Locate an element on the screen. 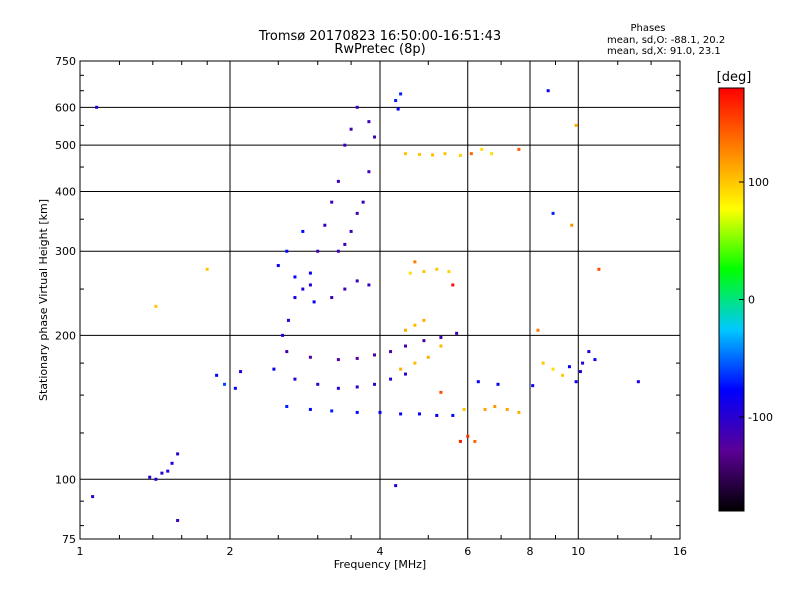 The image size is (800, 600). colorbar-unit: [deg] is located at coordinates (734, 77).